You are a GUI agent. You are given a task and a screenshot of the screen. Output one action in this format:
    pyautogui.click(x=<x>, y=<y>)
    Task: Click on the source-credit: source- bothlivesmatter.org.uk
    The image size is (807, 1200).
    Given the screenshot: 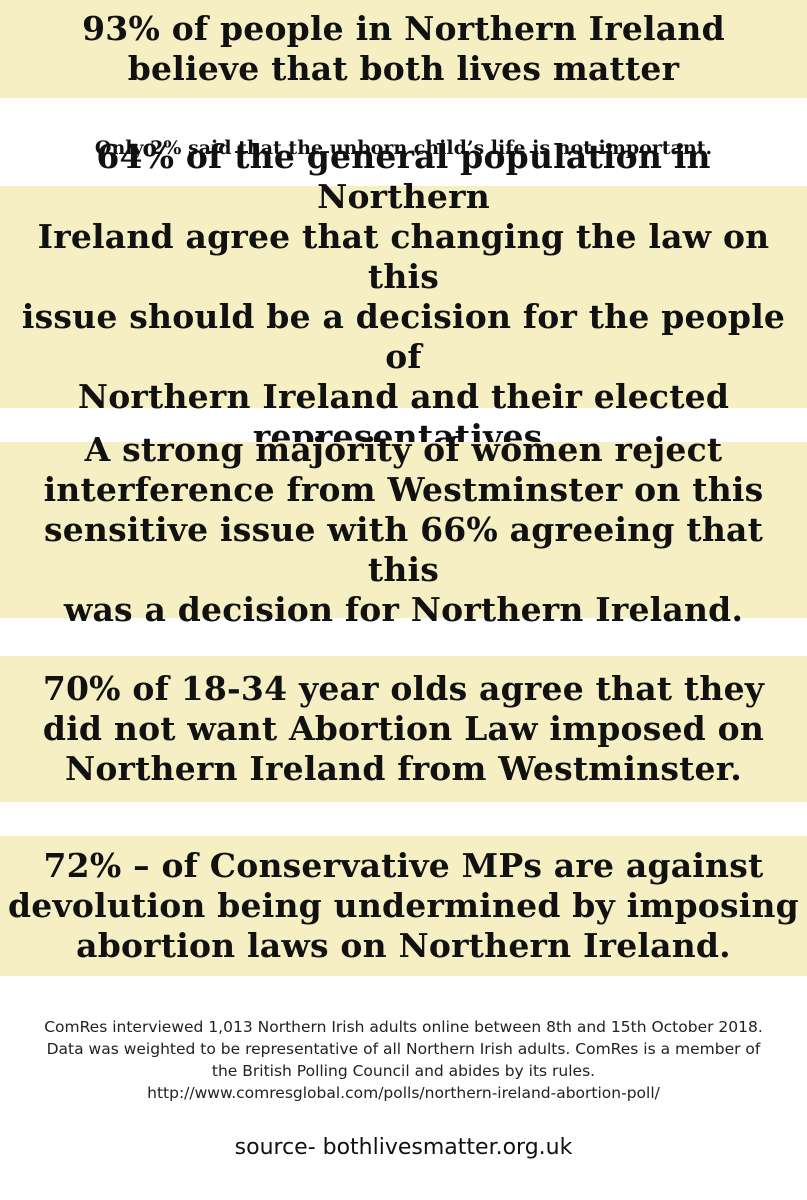 What is the action you would take?
    pyautogui.click(x=403, y=1147)
    